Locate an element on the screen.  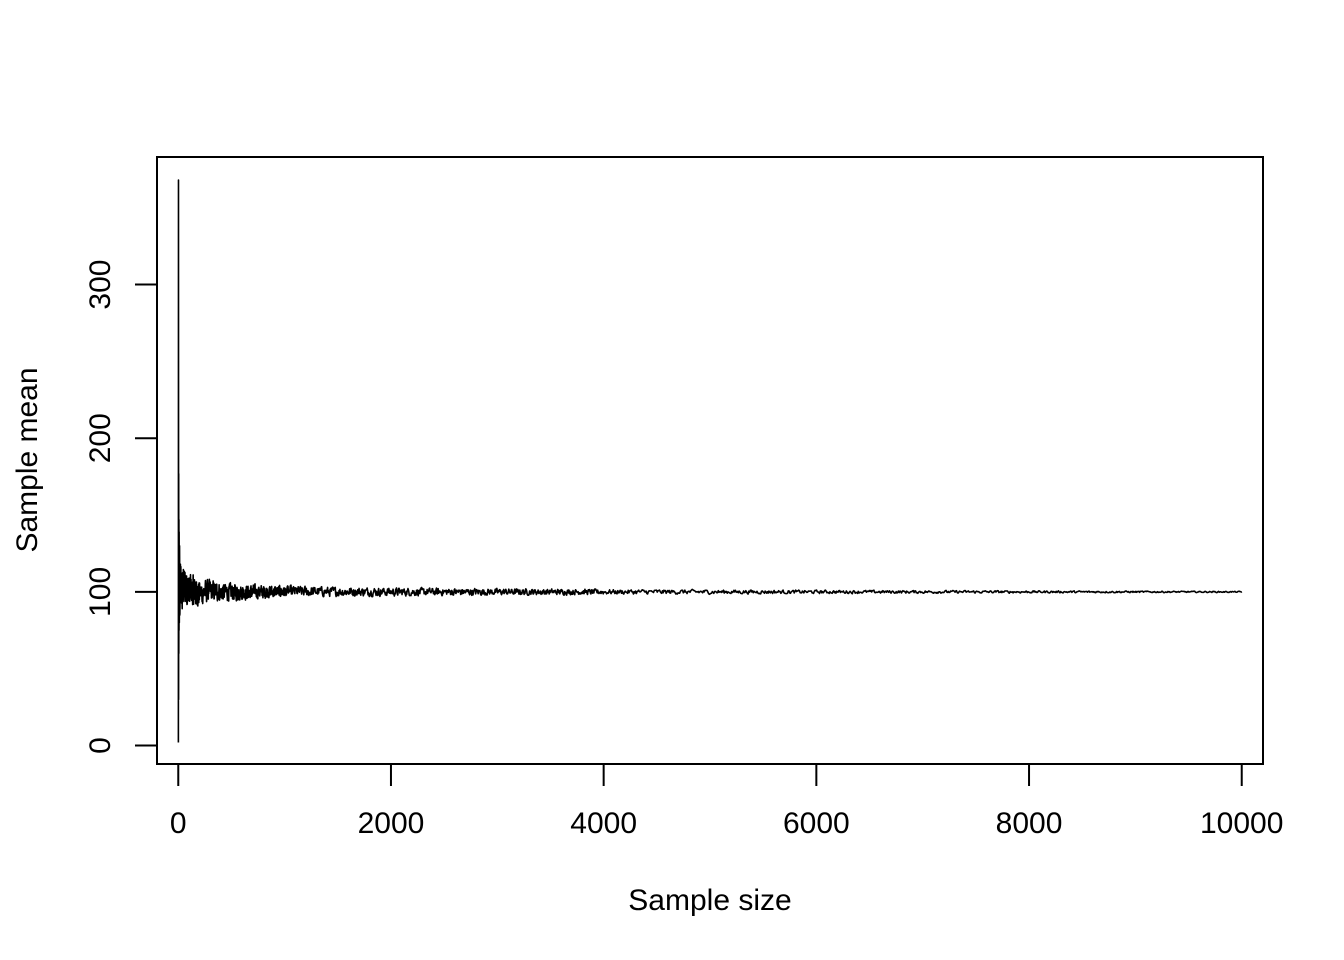
y-tick-label: 0 is located at coordinates (100, 745).